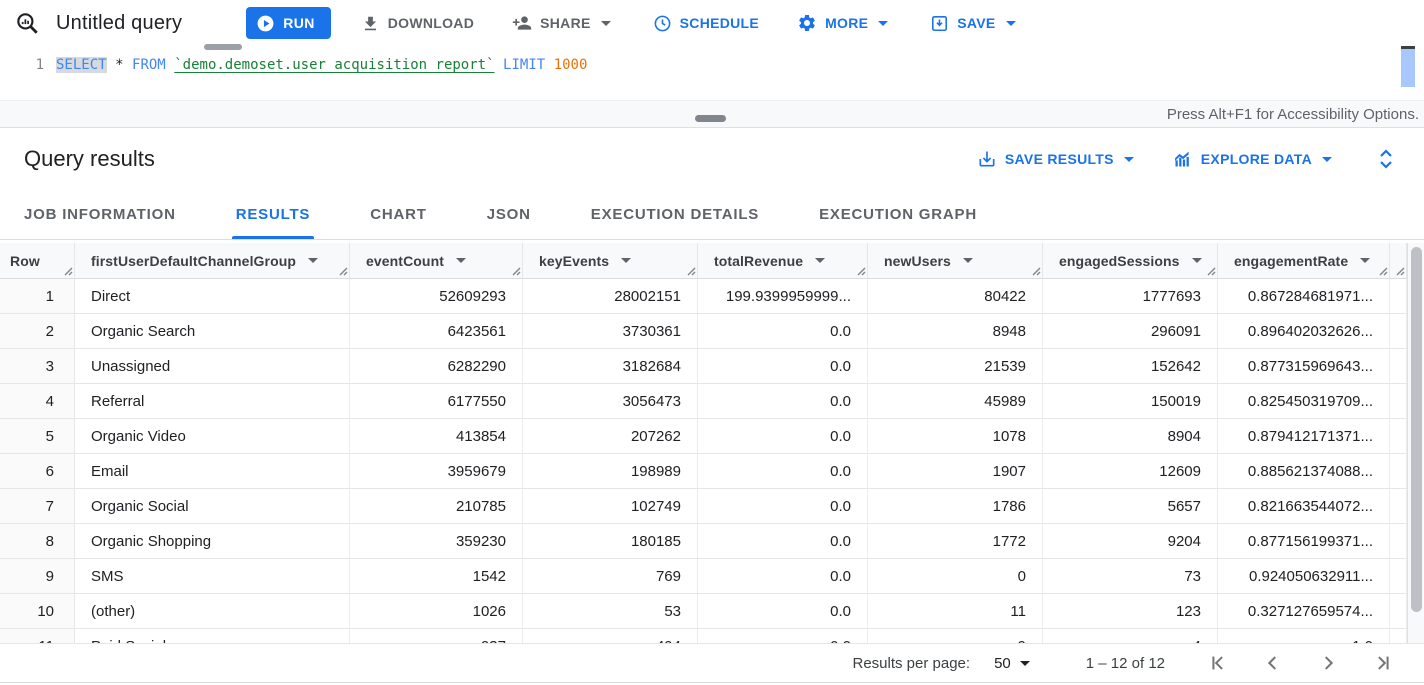 This screenshot has height=685, width=1424. I want to click on tab-results: RESULTS, so click(273, 214).